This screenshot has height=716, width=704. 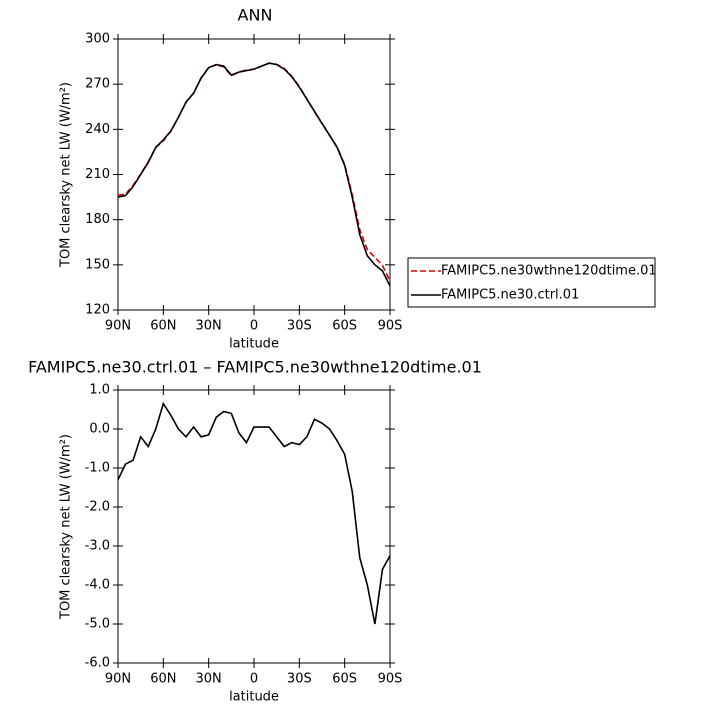 I want to click on y-tick-label: 210, so click(x=97, y=174).